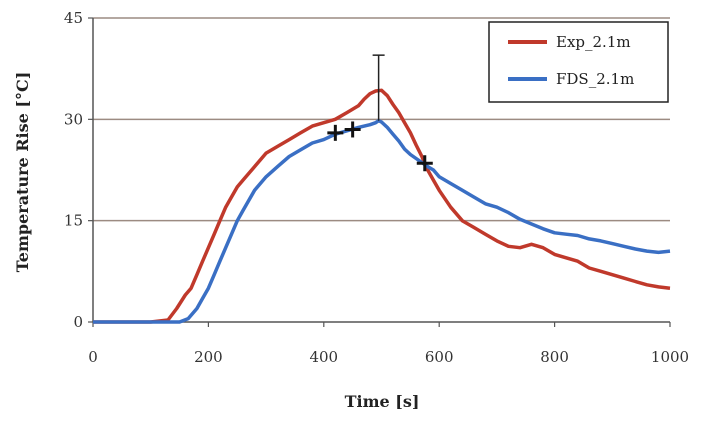  Describe the element at coordinates (73, 119) in the screenshot. I see `y-tick-label: 30` at that location.